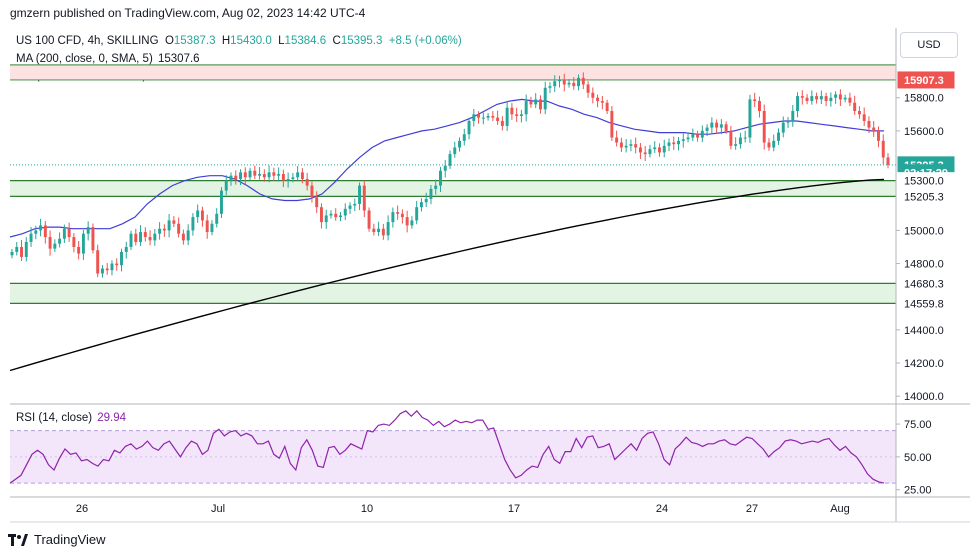  What do you see at coordinates (87, 41) in the screenshot?
I see `symbol-title: US 100 CFD, 4h, SKILLING` at bounding box center [87, 41].